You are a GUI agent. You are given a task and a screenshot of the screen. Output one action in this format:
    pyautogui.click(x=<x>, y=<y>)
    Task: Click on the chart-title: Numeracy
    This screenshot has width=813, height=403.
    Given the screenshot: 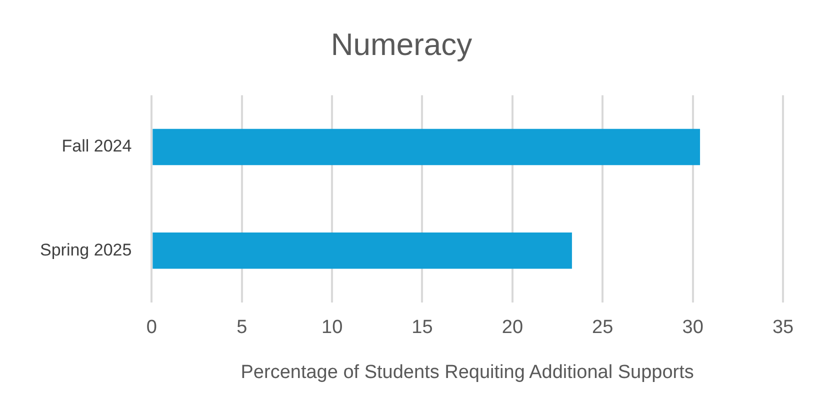 What is the action you would take?
    pyautogui.click(x=401, y=44)
    